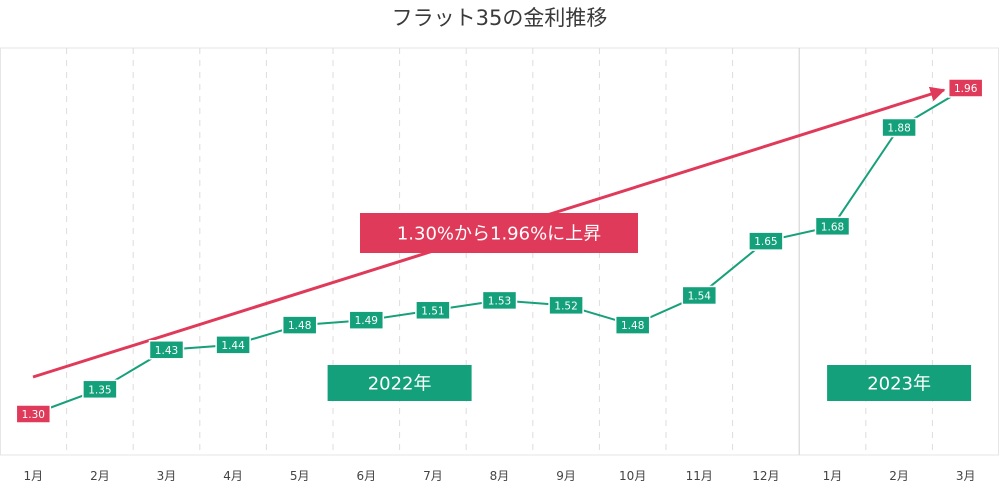 This screenshot has width=999, height=483. Describe the element at coordinates (300, 476) in the screenshot. I see `x-tick-label: 5月` at that location.